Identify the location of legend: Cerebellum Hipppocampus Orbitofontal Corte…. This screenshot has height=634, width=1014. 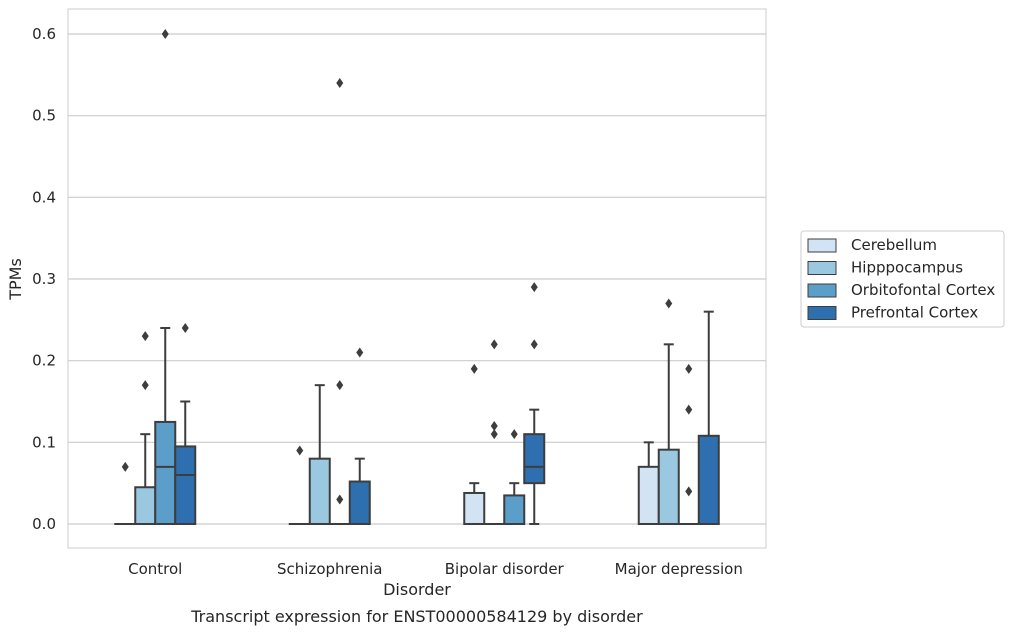
(902, 279).